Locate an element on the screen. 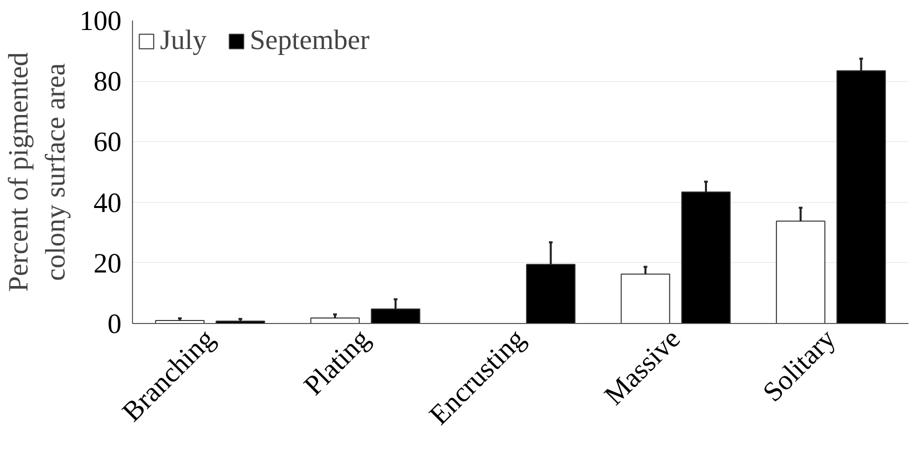 This screenshot has width=913, height=473. y-tick-label: 40 is located at coordinates (108, 203).